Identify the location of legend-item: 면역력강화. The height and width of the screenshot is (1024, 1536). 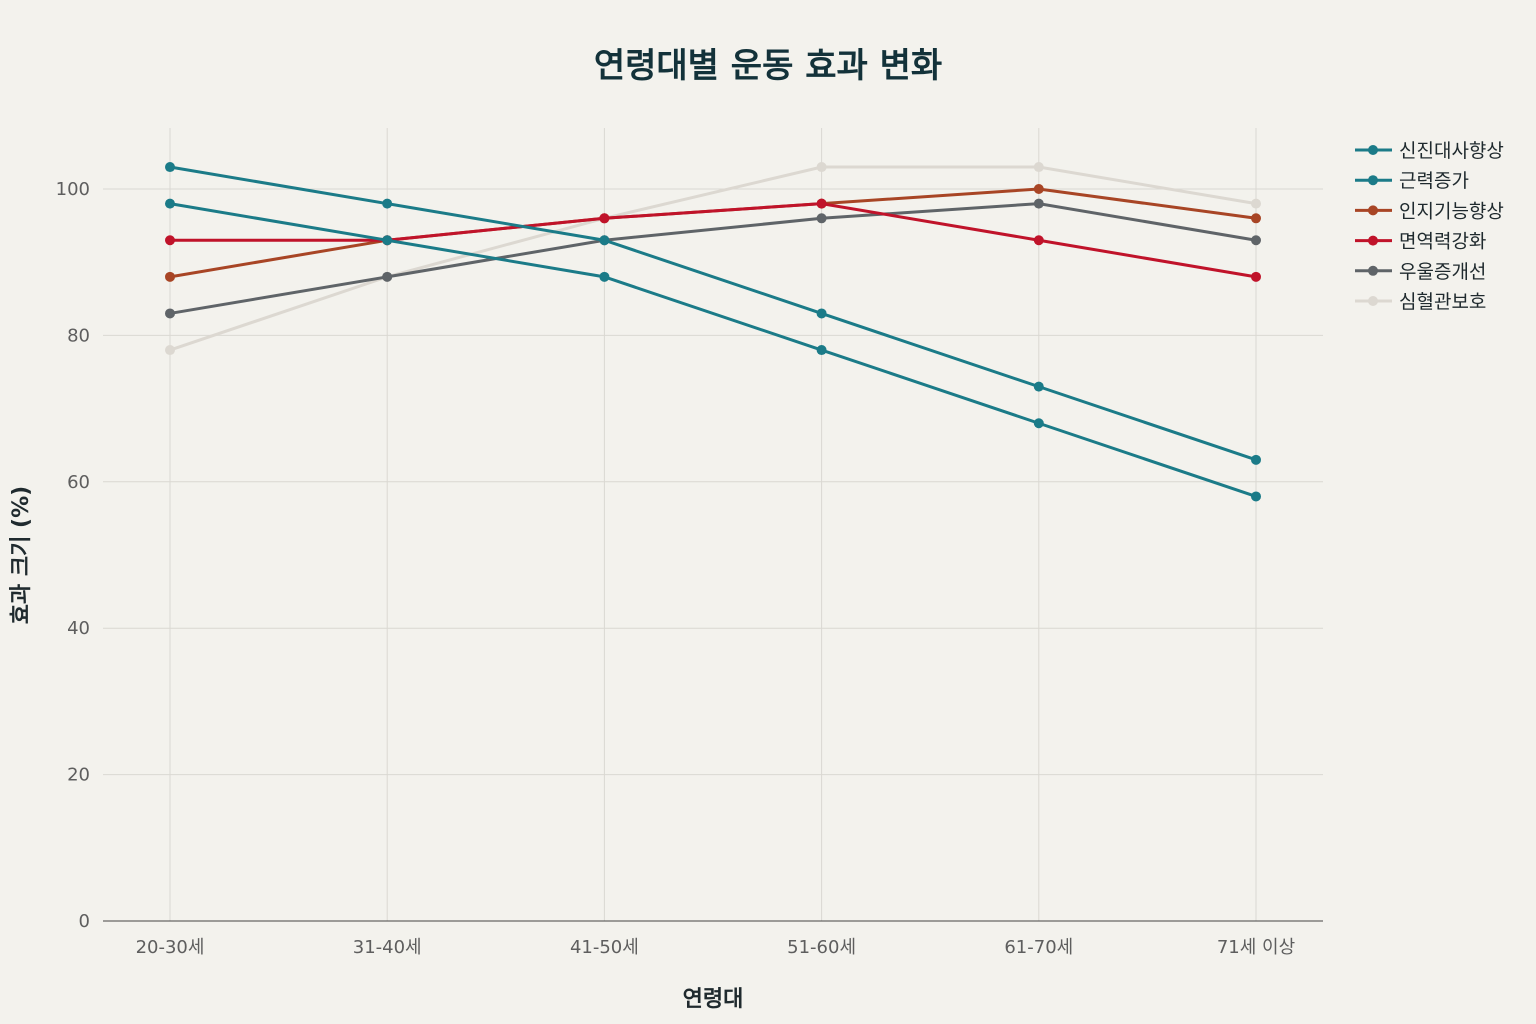
(1420, 242).